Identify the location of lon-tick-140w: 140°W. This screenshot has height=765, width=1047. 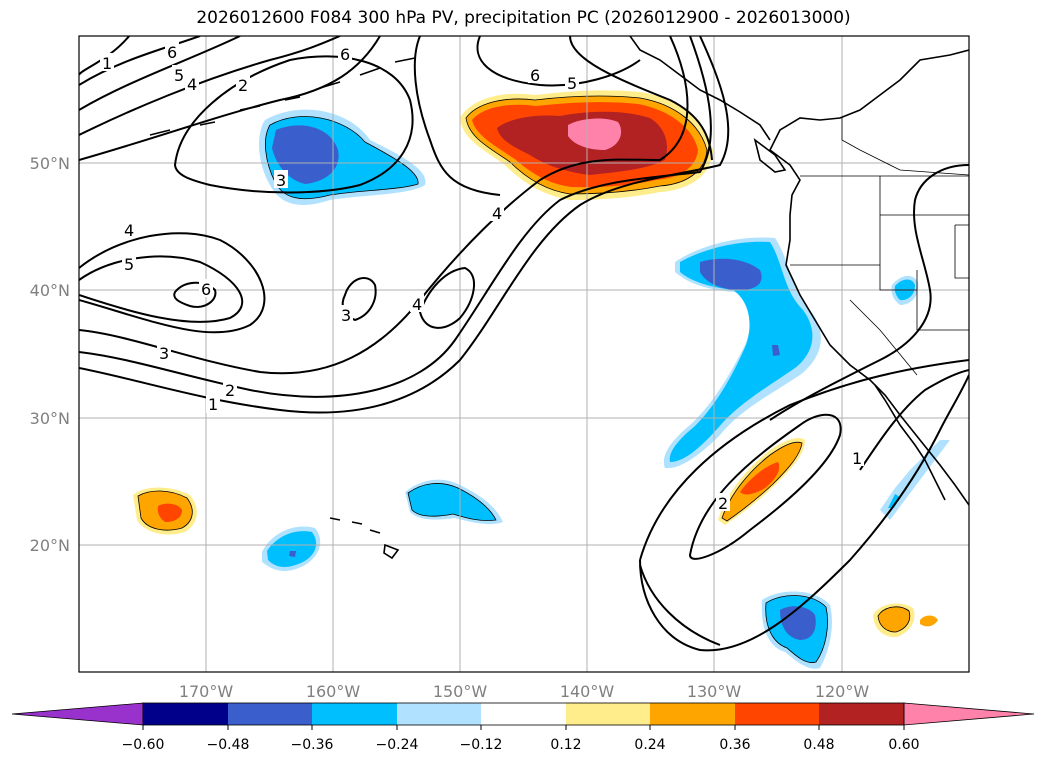
(587, 691).